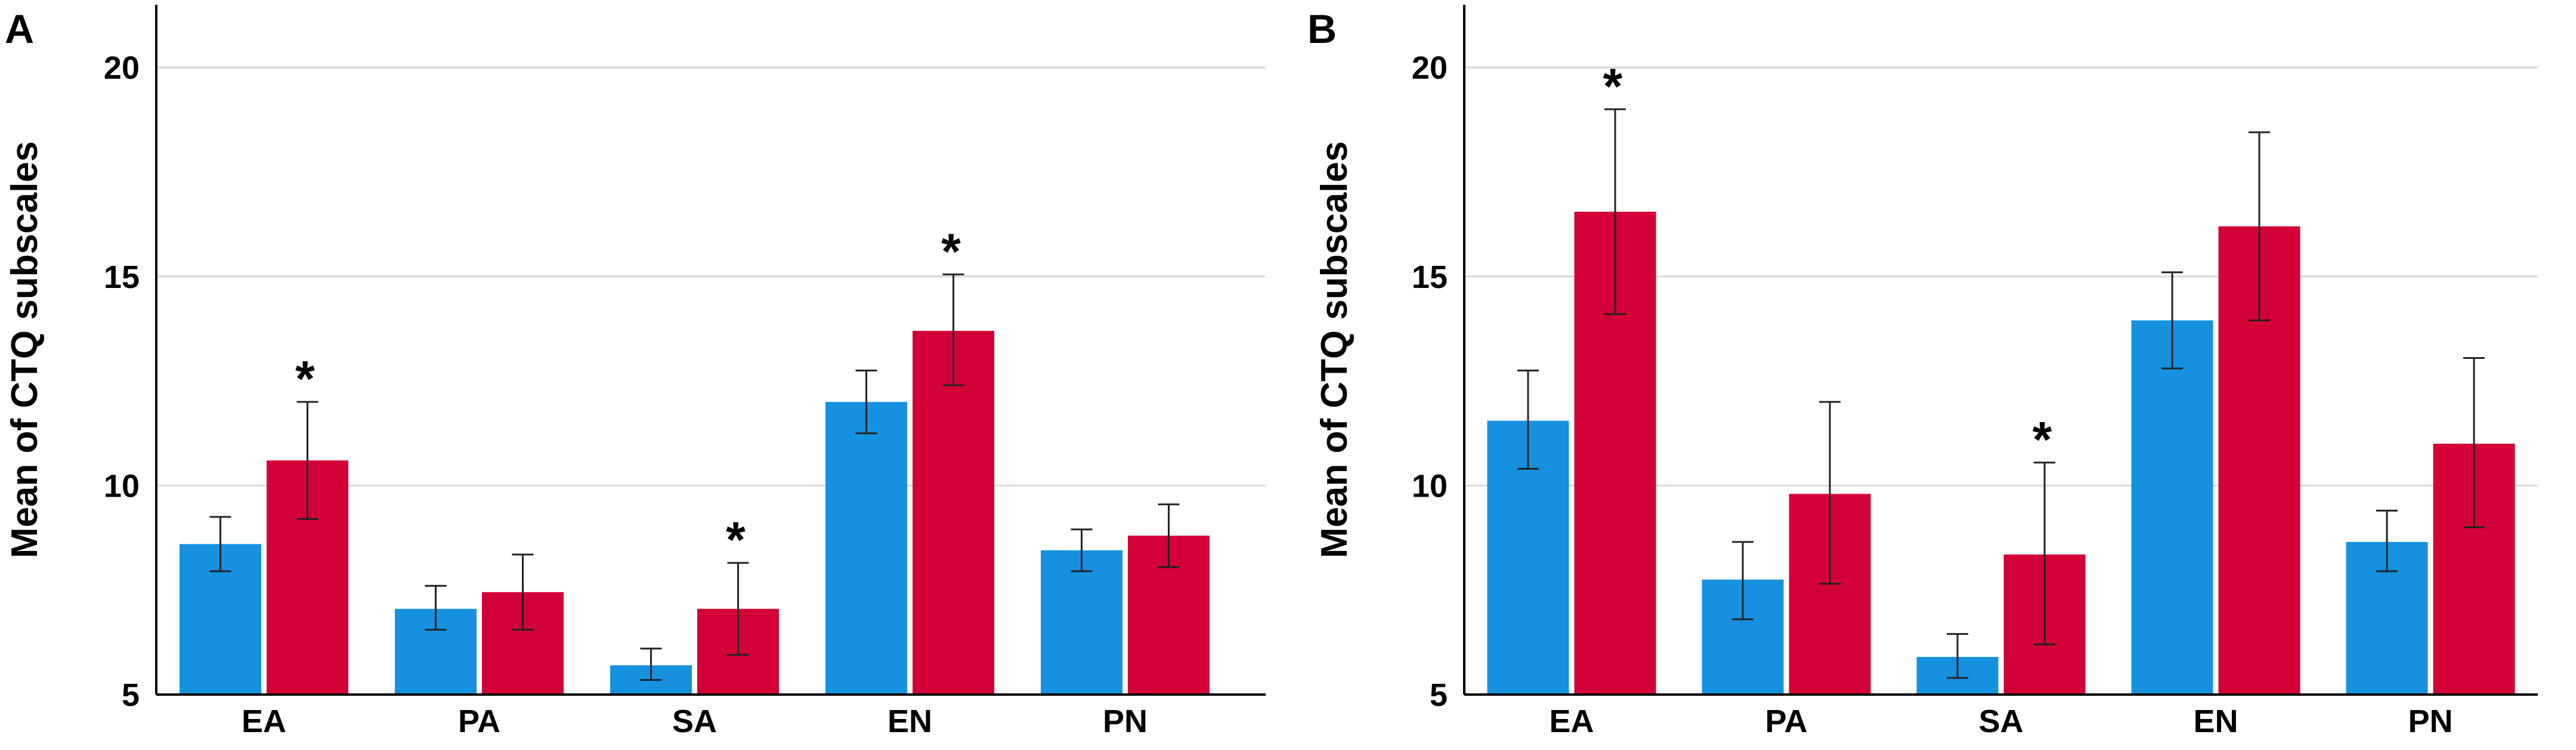  What do you see at coordinates (953, 512) in the screenshot?
I see `bar-en-group2` at bounding box center [953, 512].